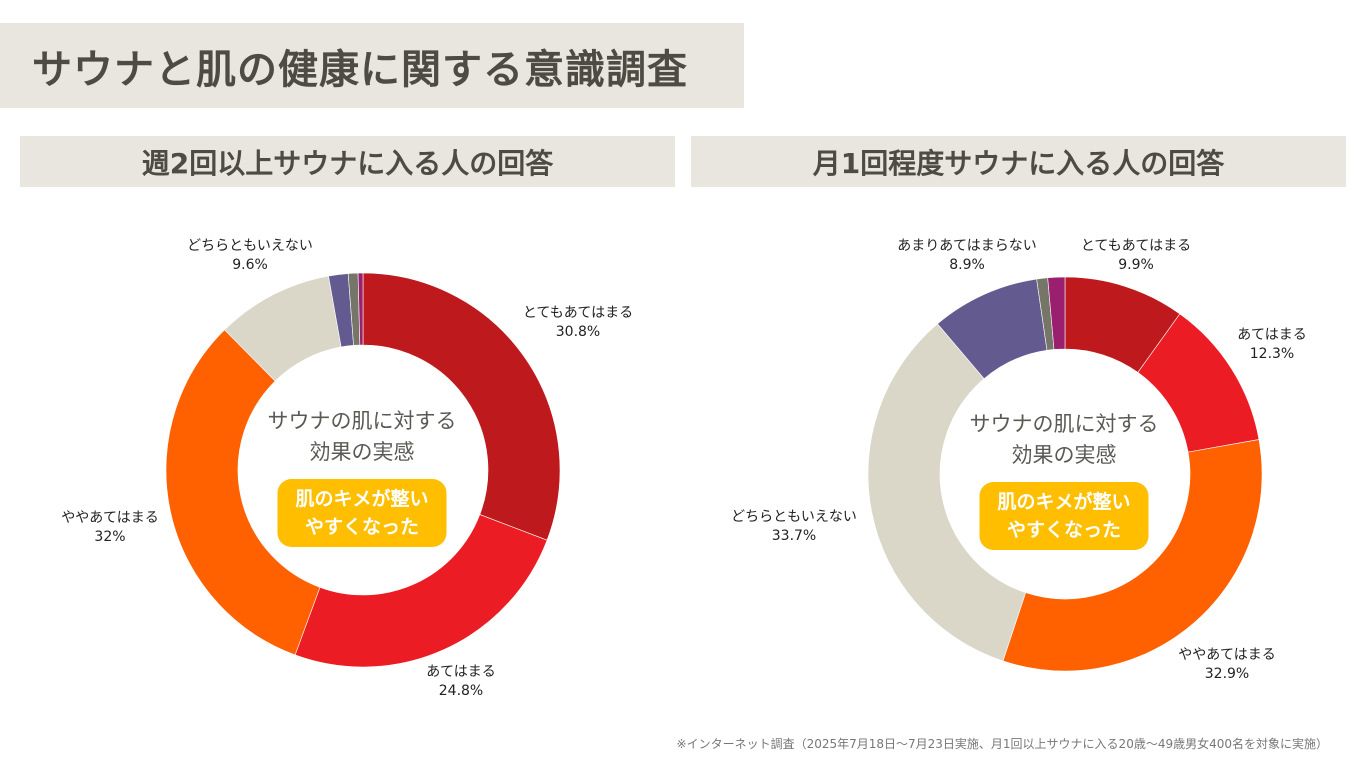  What do you see at coordinates (362, 436) in the screenshot?
I see `center-text-weekly: サウナの肌に対する 効果の実感` at bounding box center [362, 436].